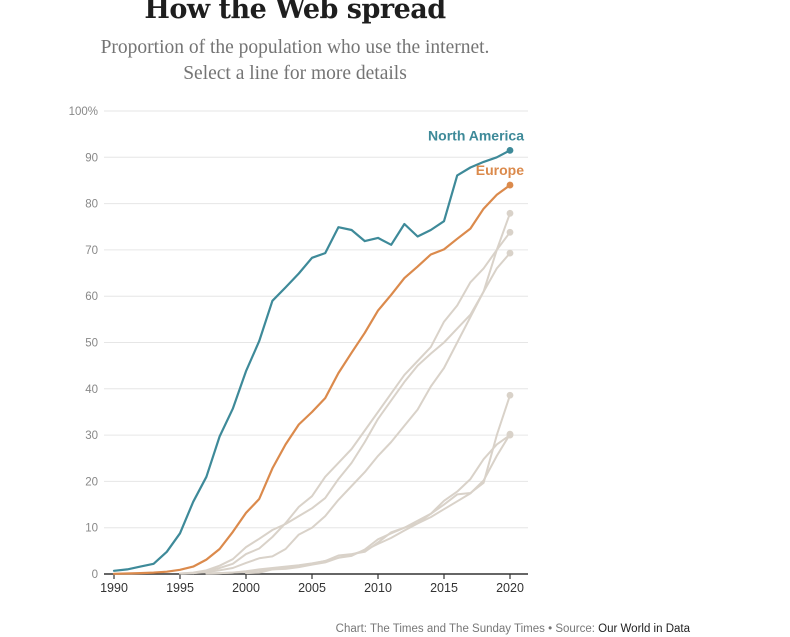 This screenshot has height=637, width=790. I want to click on y-tick-label: 80, so click(91, 205).